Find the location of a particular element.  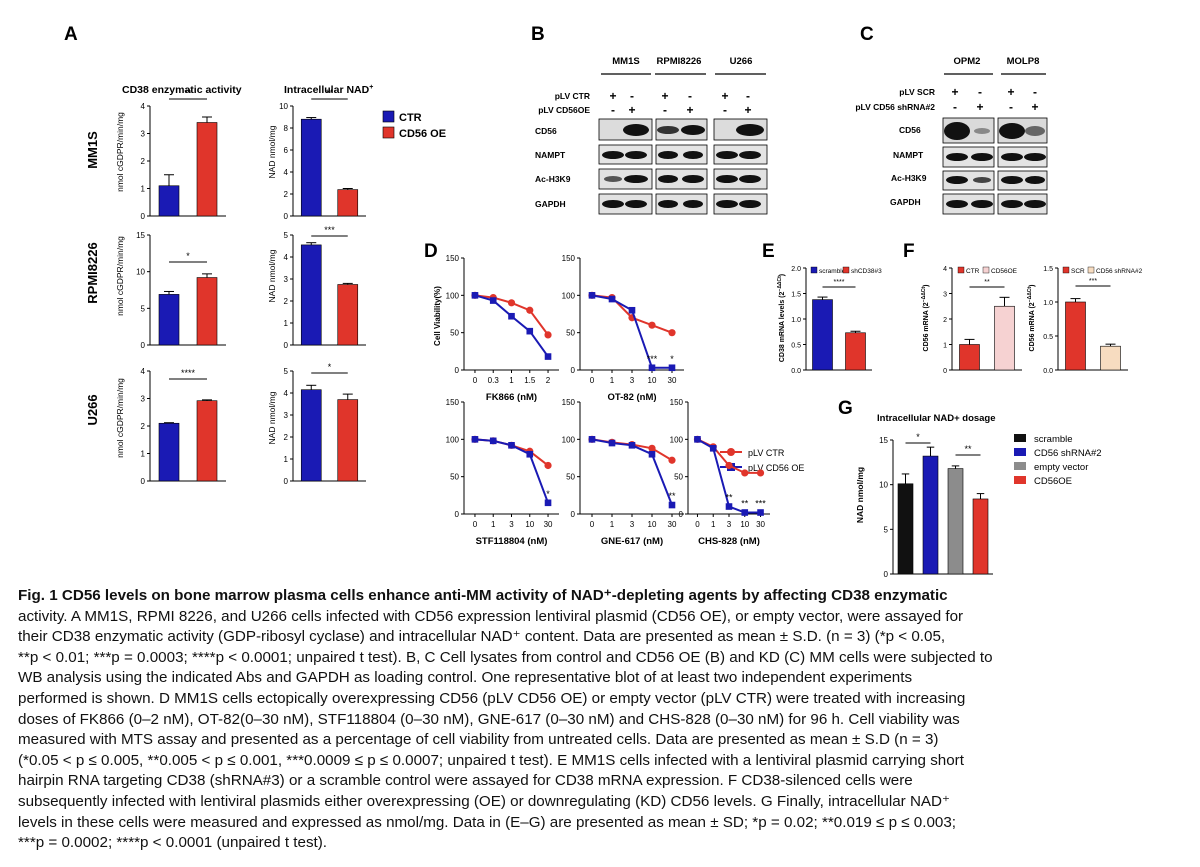

legend-g-shrna-swatch is located at coordinates (1020, 452).